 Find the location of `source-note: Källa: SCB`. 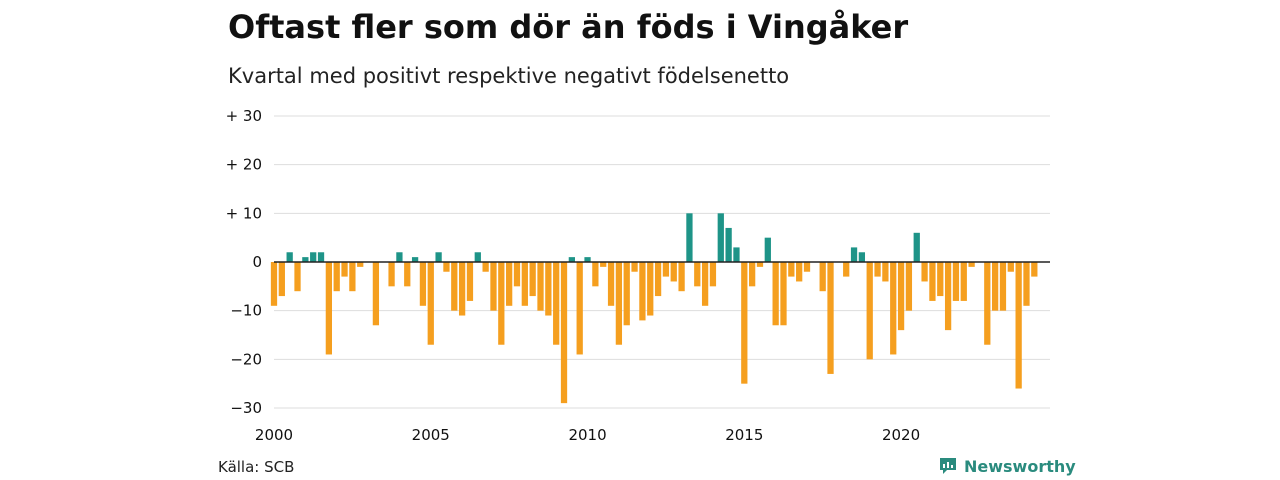

source-note: Källa: SCB is located at coordinates (256, 467).